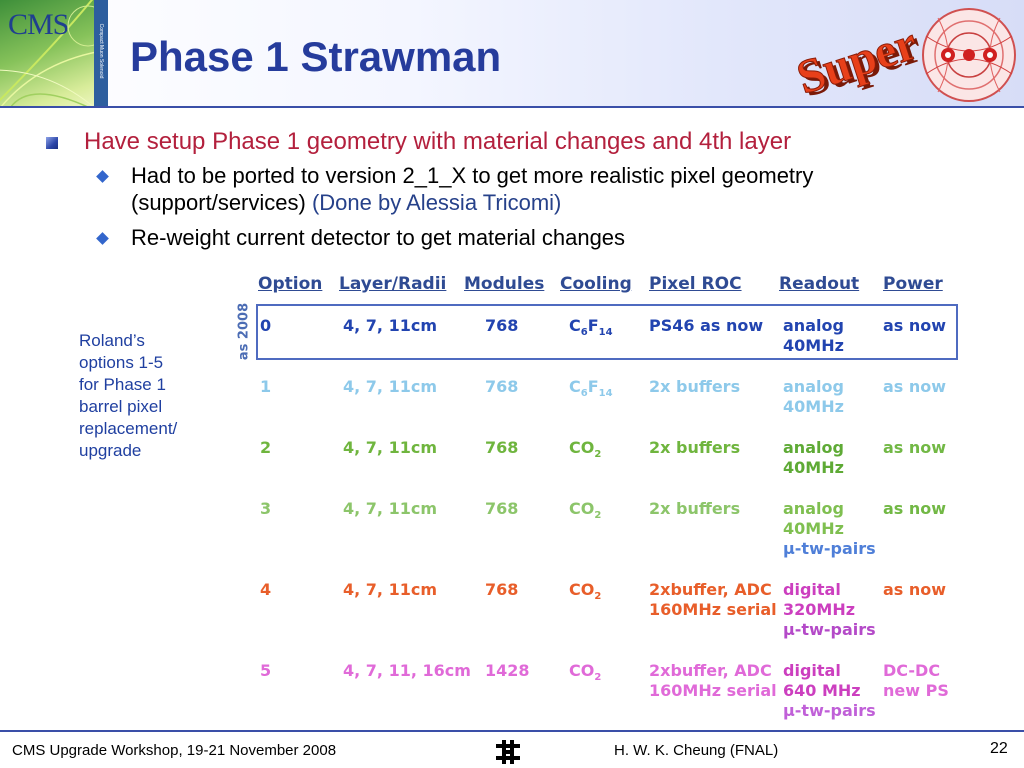 The height and width of the screenshot is (768, 1024). What do you see at coordinates (266, 670) in the screenshot?
I see `option-value: 5` at bounding box center [266, 670].